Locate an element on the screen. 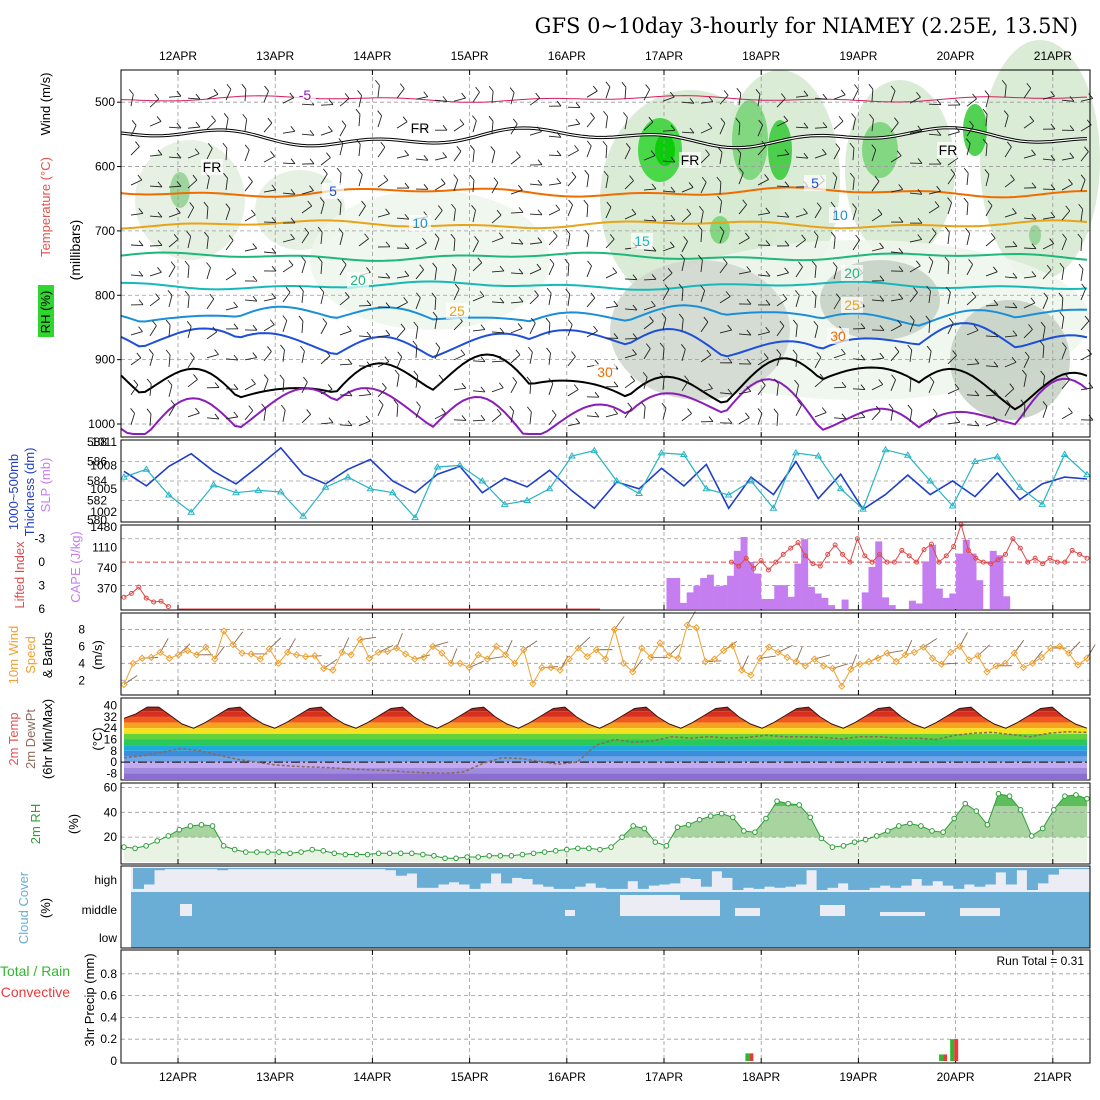 The image size is (1100, 1100). wind10-barb is located at coordinates (238, 638).